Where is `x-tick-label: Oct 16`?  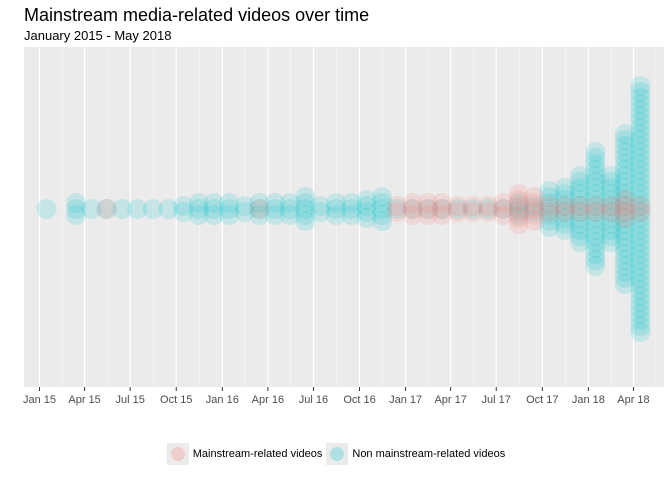
x-tick-label: Oct 16 is located at coordinates (359, 400).